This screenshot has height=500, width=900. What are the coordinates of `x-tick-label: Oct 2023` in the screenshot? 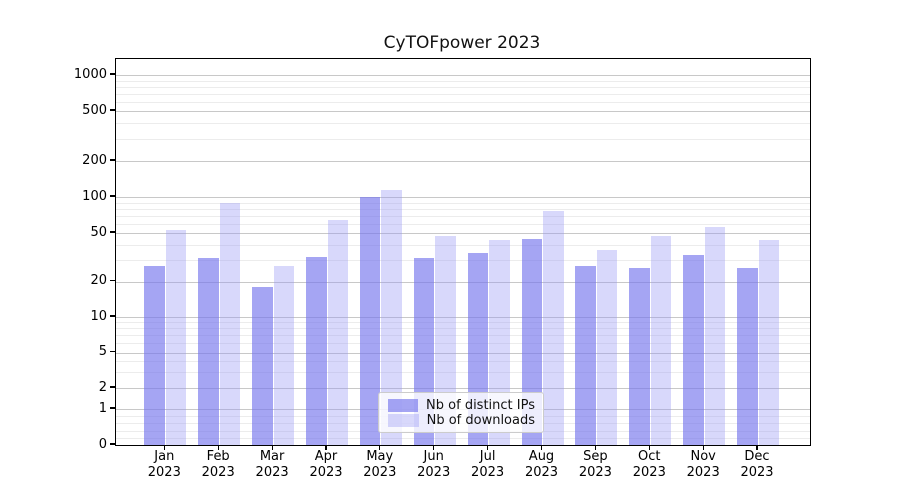 It's located at (649, 464).